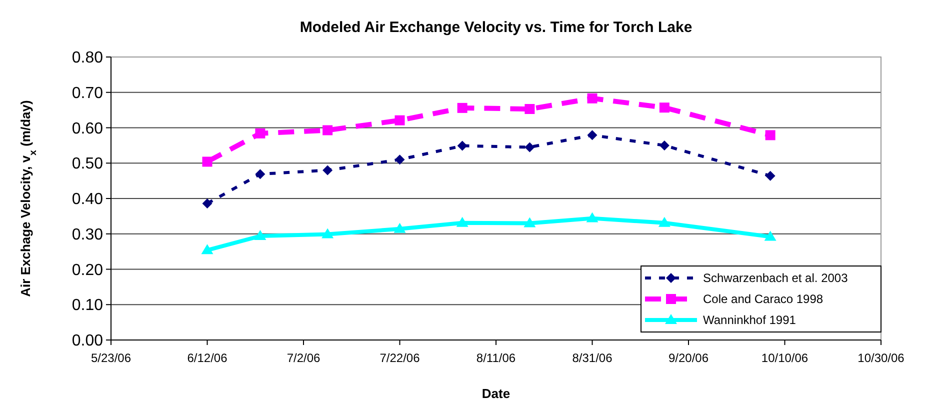 The height and width of the screenshot is (412, 933). Describe the element at coordinates (749, 320) in the screenshot. I see `legend-label: Wanninkhof 1991` at that location.